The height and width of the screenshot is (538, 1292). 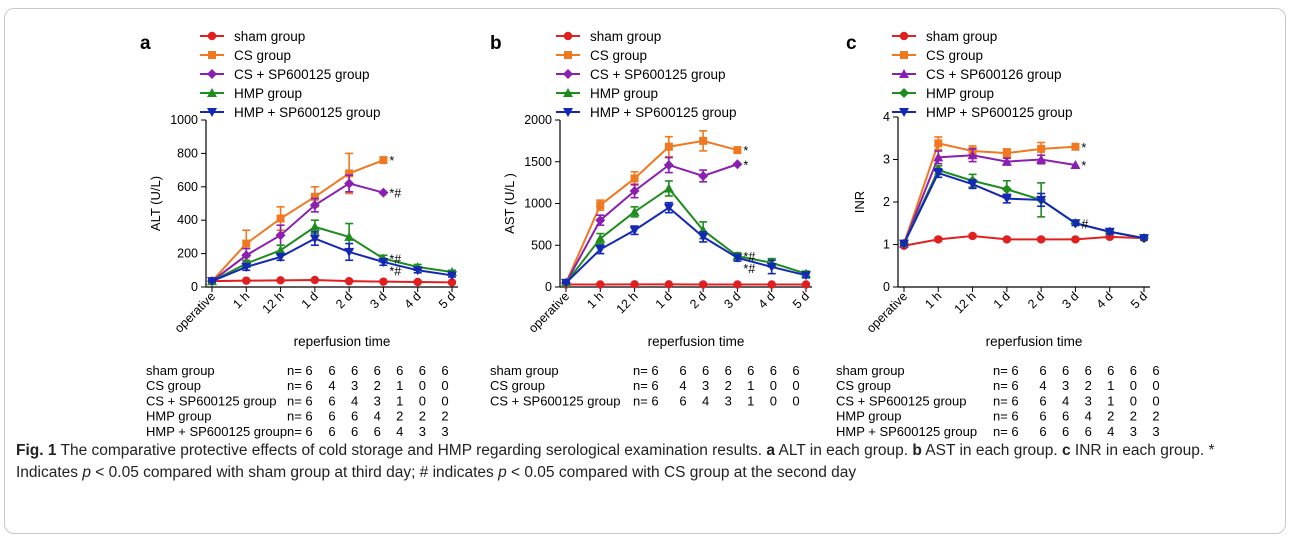 I want to click on y-tick-label: 800, so click(x=187, y=153).